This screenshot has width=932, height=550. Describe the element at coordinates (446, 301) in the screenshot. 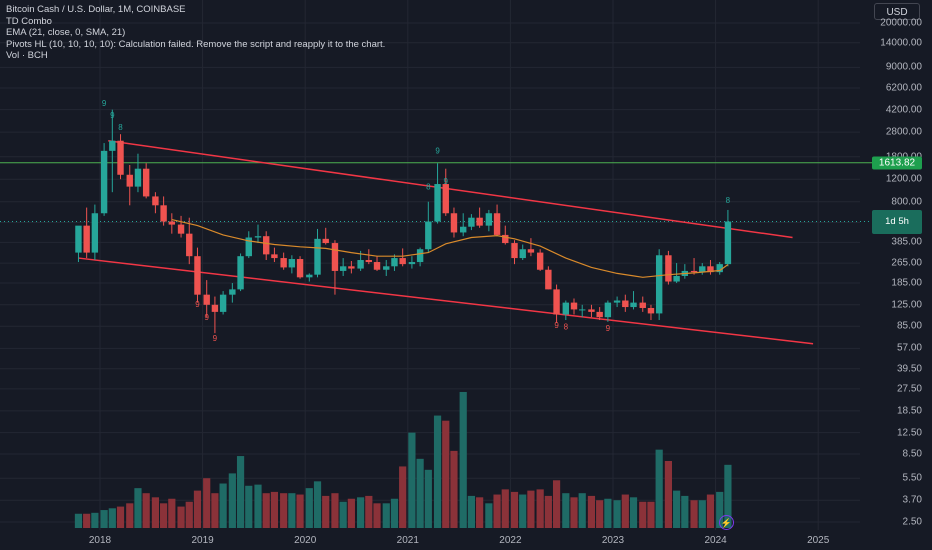

I see `channel-trendline` at that location.